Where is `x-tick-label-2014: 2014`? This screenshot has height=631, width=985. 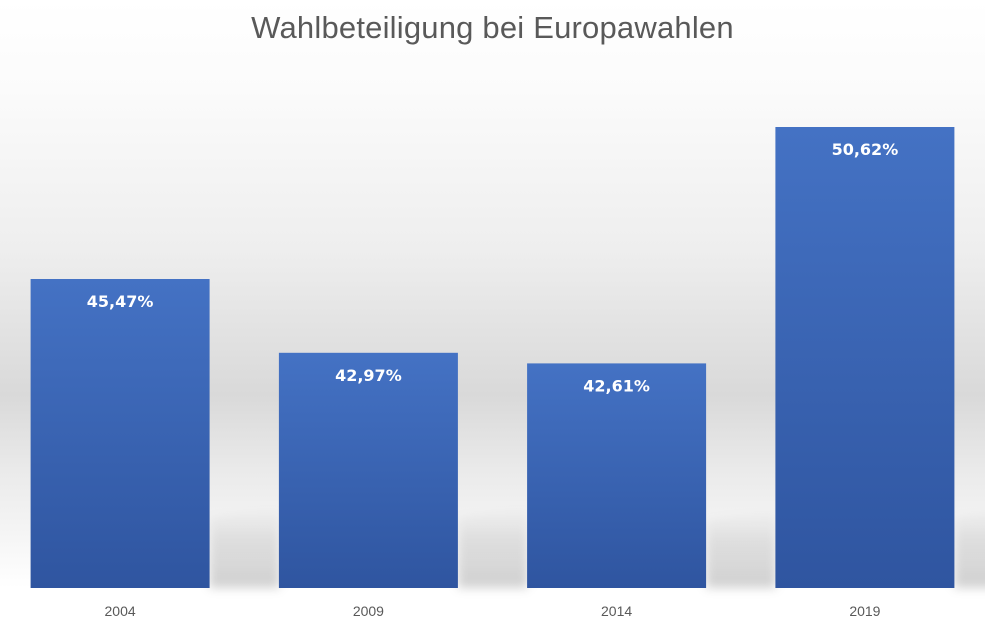 x-tick-label-2014: 2014 is located at coordinates (616, 611).